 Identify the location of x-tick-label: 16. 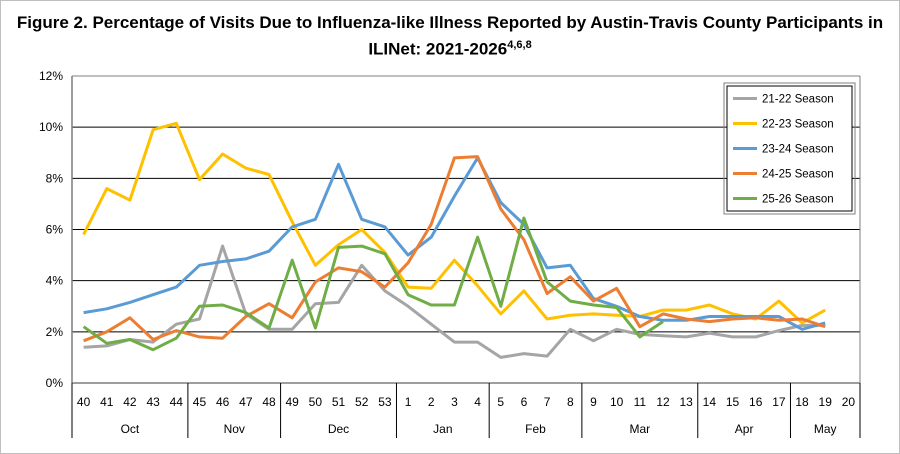
(756, 402).